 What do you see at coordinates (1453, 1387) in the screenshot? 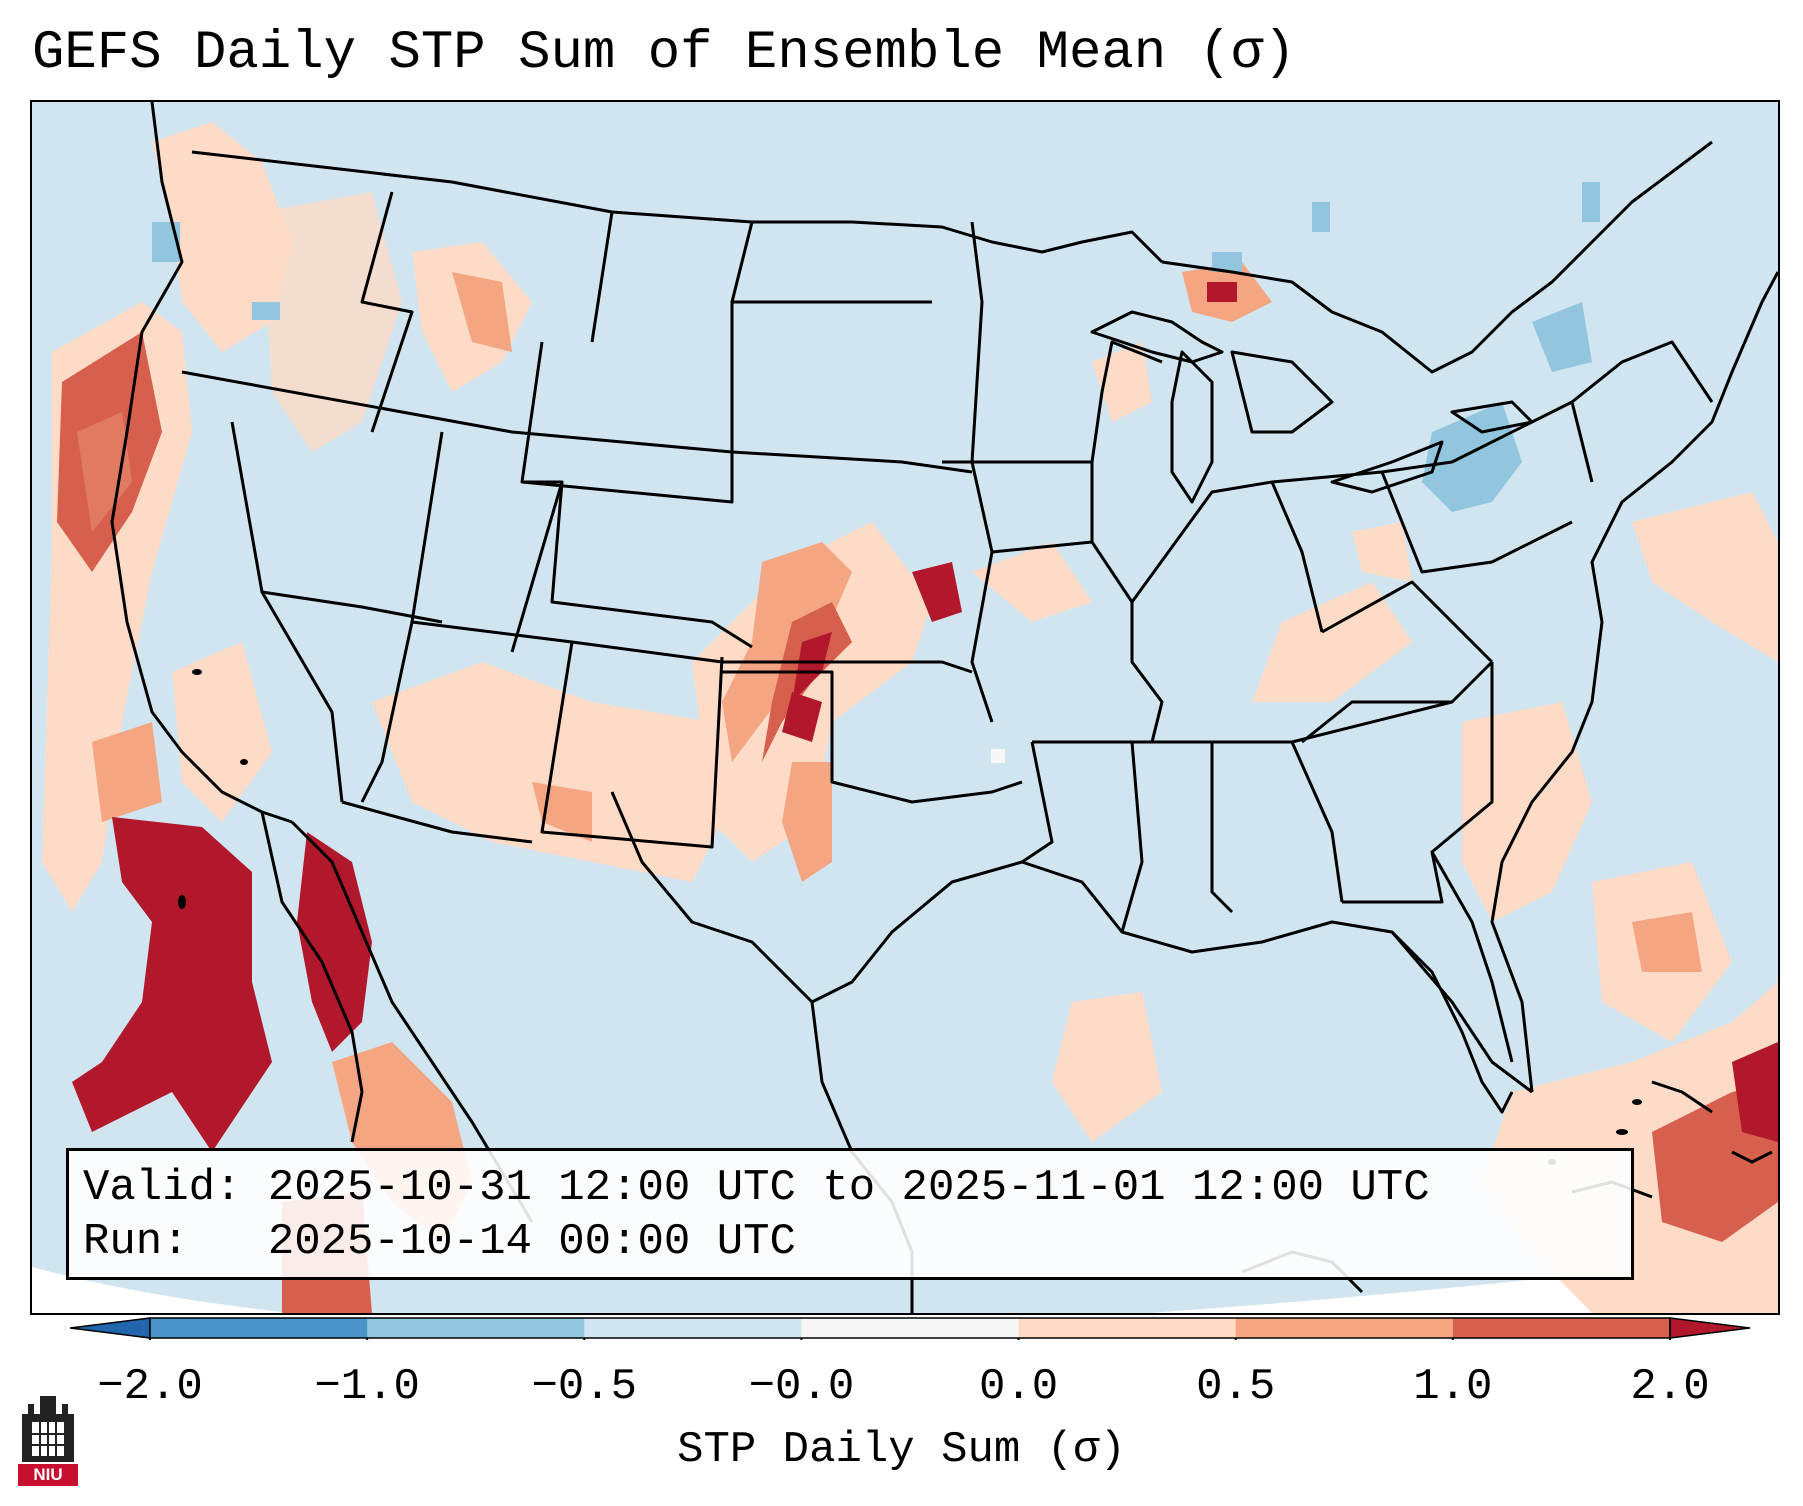
I see `colorbar-tick-label: 1.0` at bounding box center [1453, 1387].